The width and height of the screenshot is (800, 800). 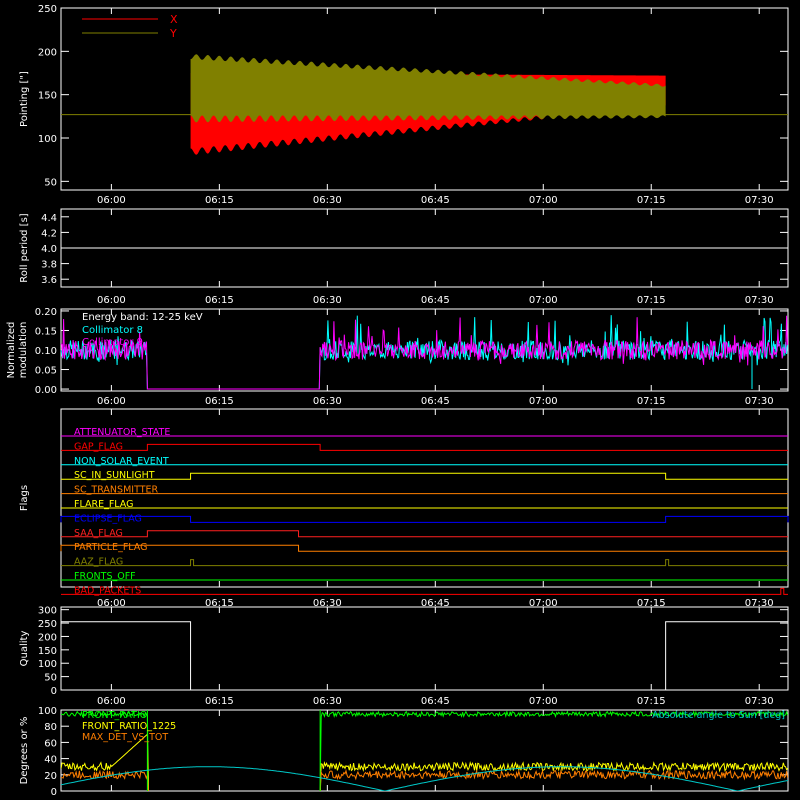 What do you see at coordinates (107, 590) in the screenshot?
I see `flag-label-bad-packets: BAD_PACKETS` at bounding box center [107, 590].